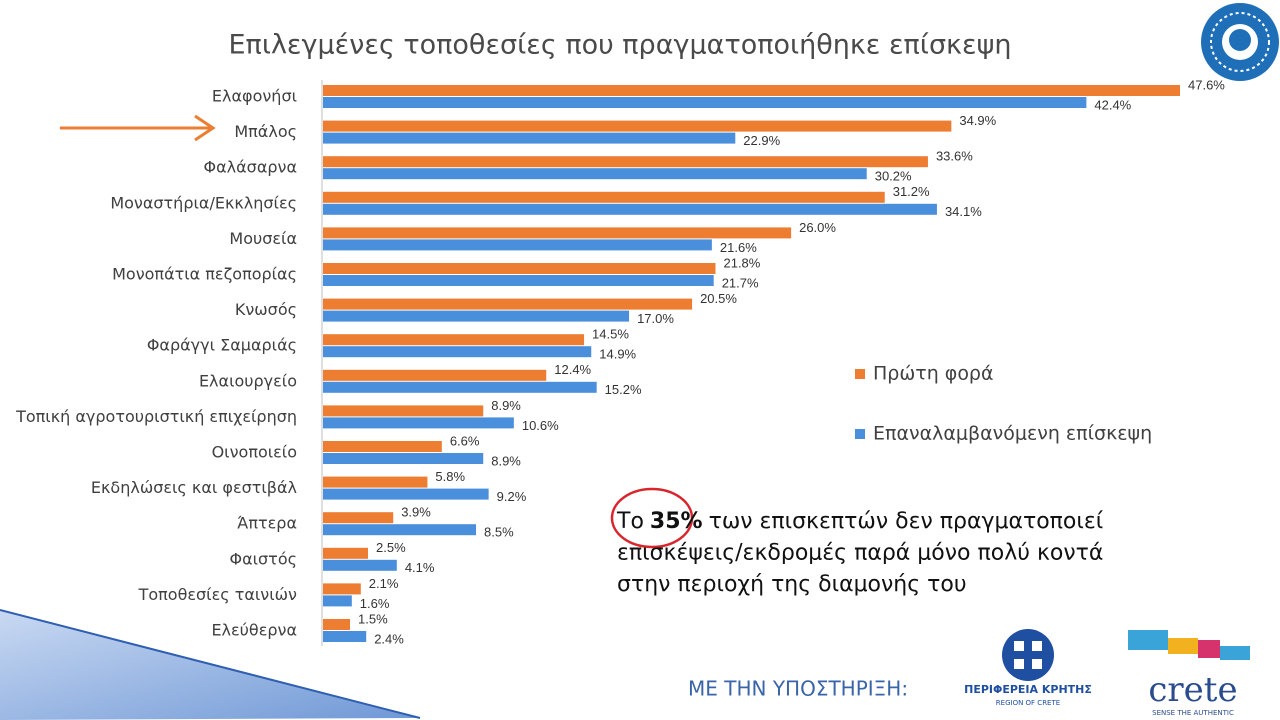 The width and height of the screenshot is (1280, 720). What do you see at coordinates (1189, 645) in the screenshot?
I see `crete-logo` at bounding box center [1189, 645].